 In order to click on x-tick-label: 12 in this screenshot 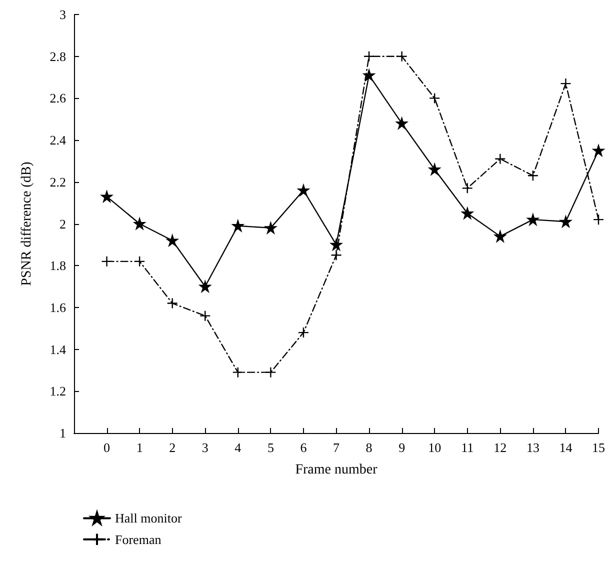, I will do `click(500, 447)`.